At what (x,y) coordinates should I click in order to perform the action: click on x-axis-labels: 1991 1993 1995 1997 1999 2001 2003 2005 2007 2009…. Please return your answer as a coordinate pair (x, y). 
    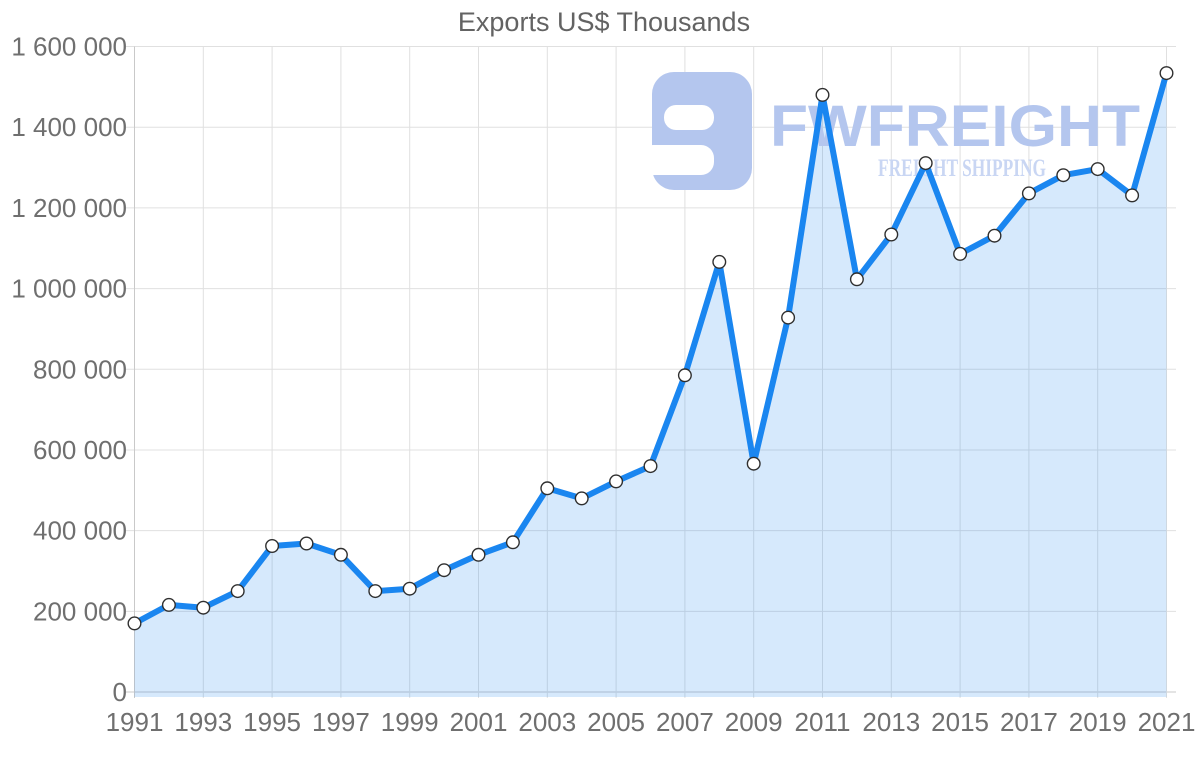
    Looking at the image, I should click on (651, 722).